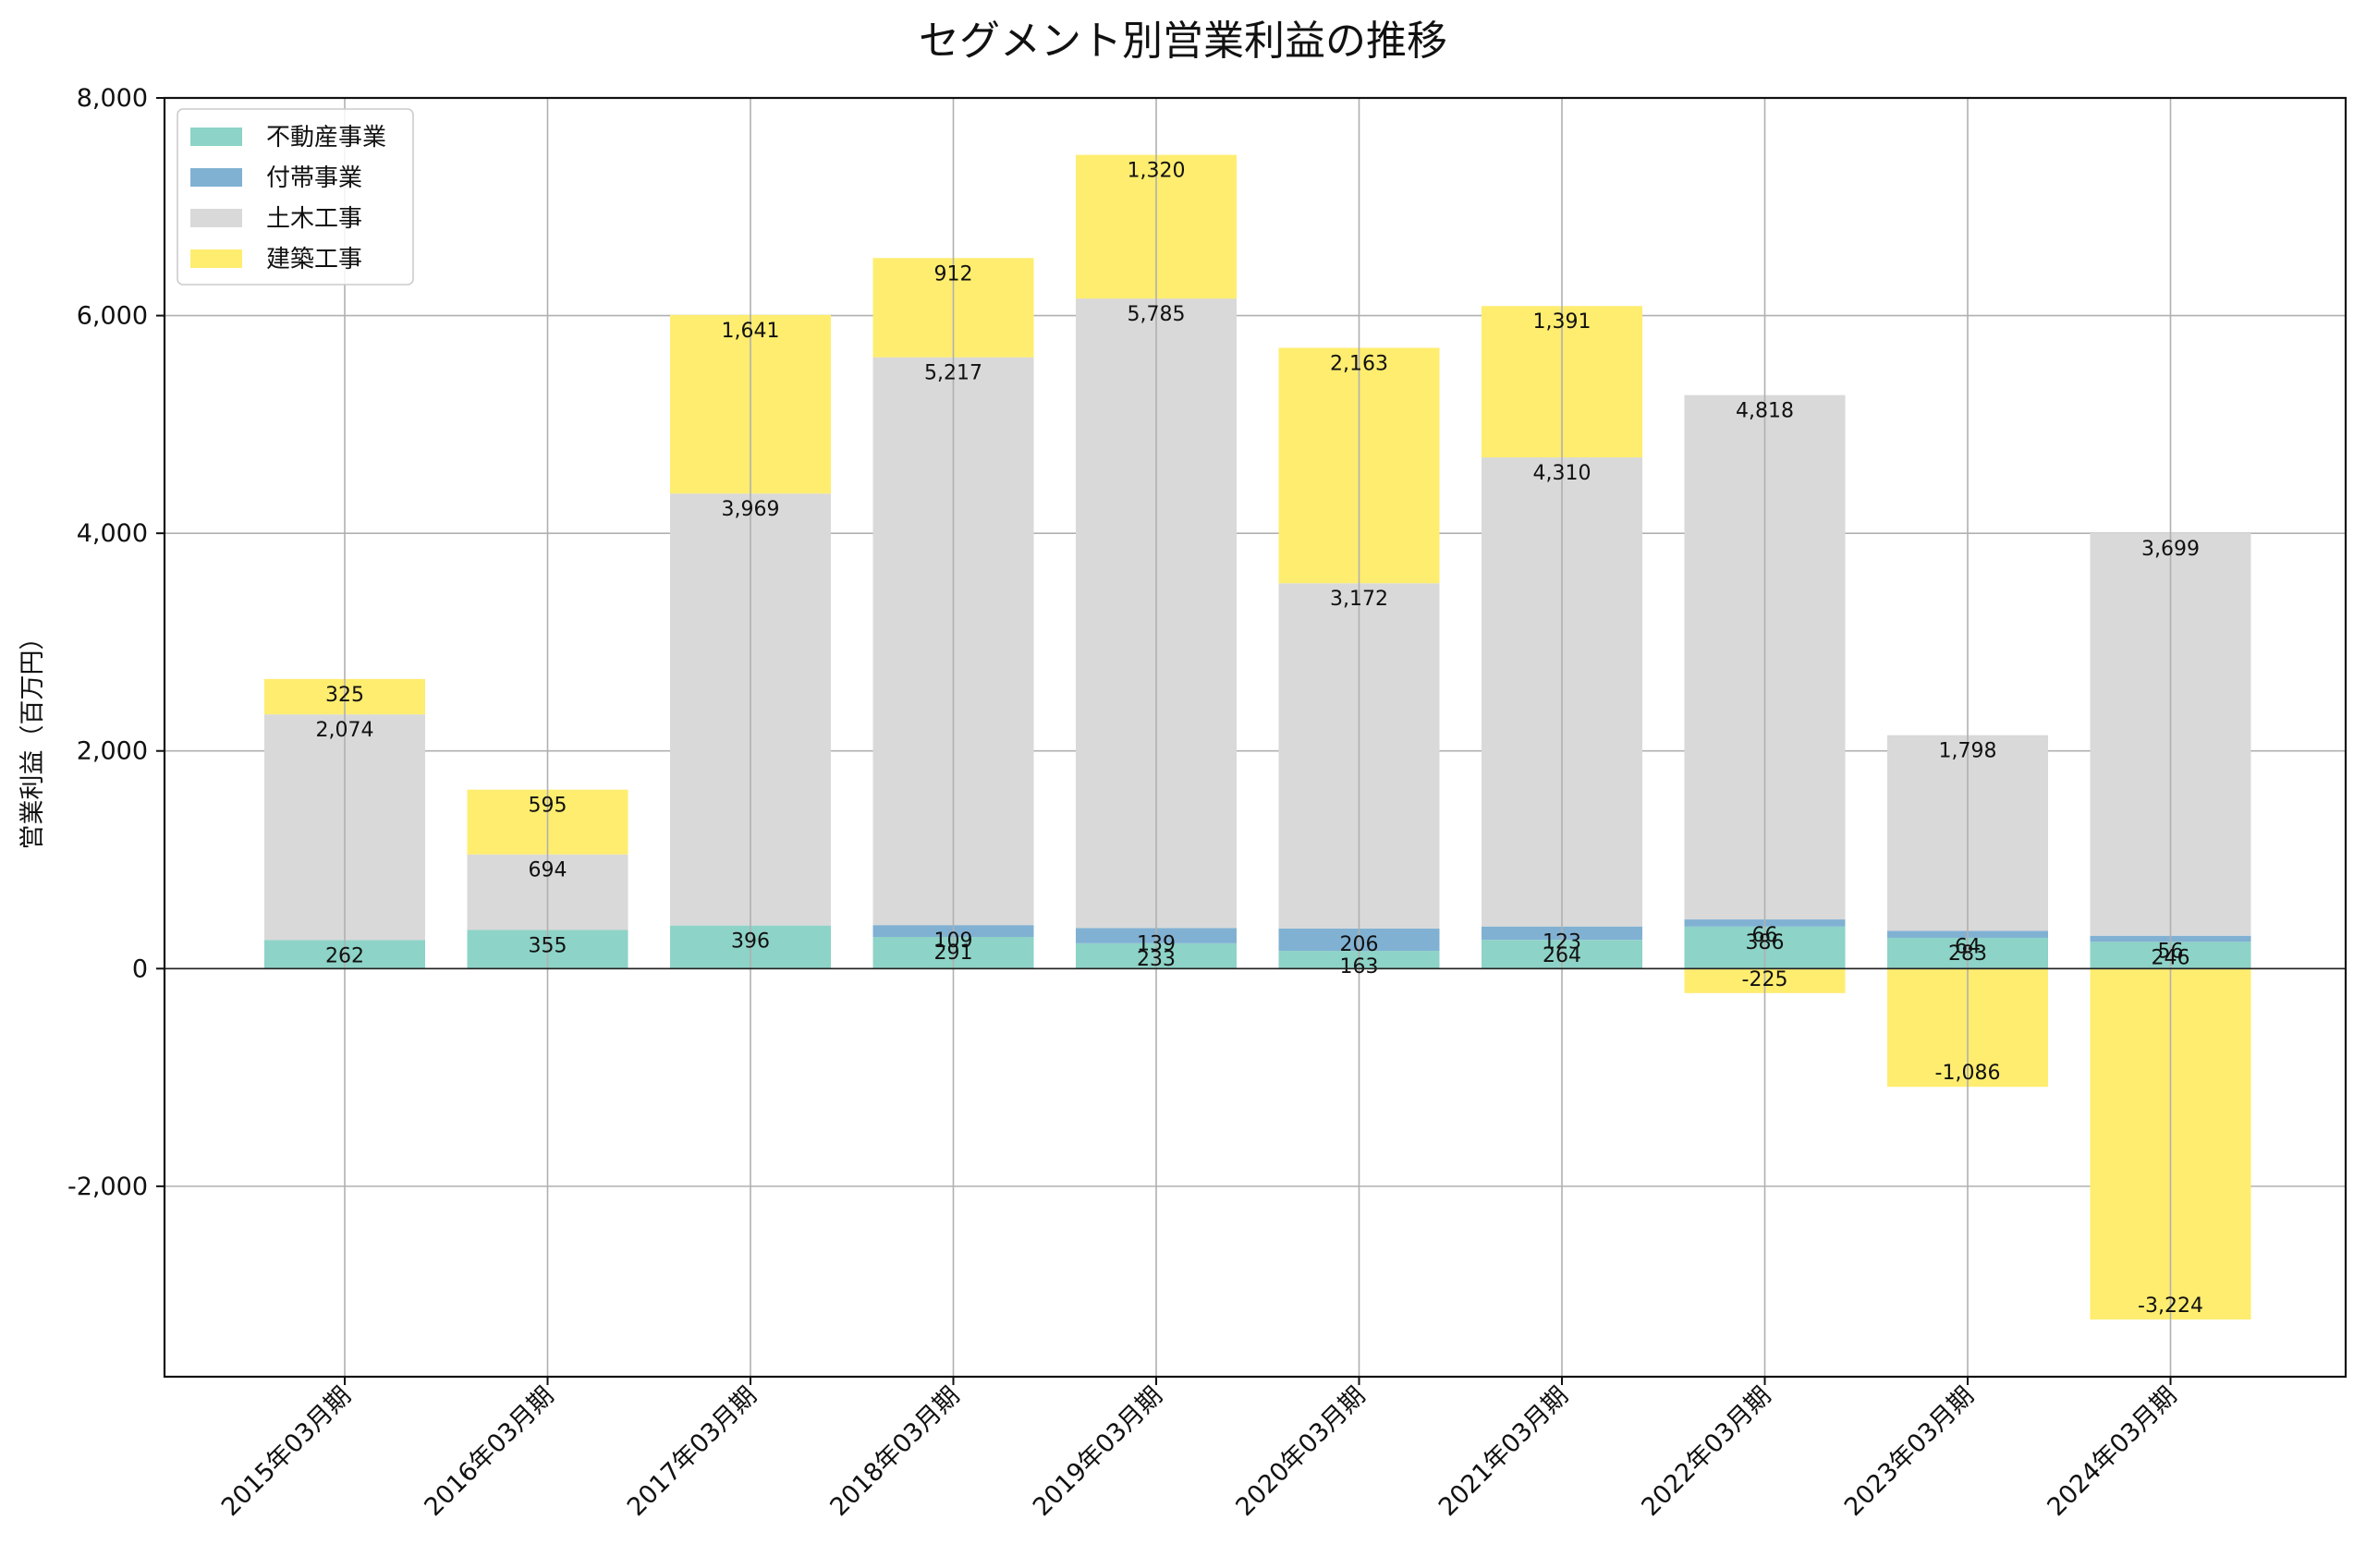 The width and height of the screenshot is (2366, 1568). What do you see at coordinates (287, 1451) in the screenshot?
I see `x-tick-label: 2015年03月期` at bounding box center [287, 1451].